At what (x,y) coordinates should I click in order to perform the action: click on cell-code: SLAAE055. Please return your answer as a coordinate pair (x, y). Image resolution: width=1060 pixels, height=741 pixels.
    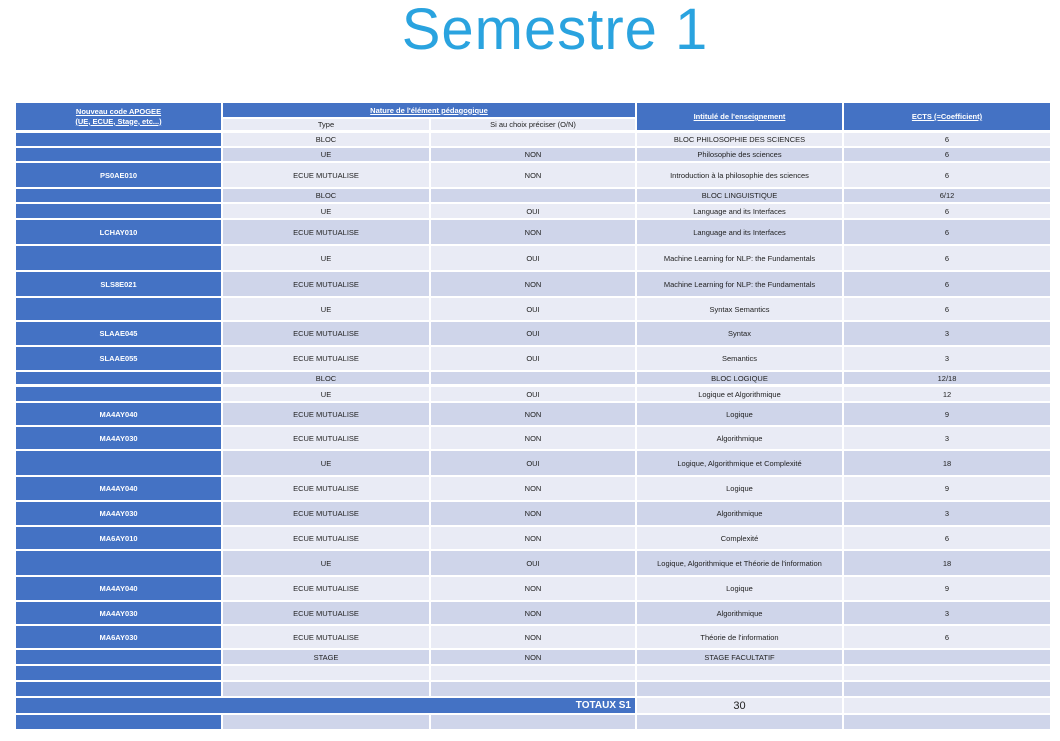
    Looking at the image, I should click on (118, 358).